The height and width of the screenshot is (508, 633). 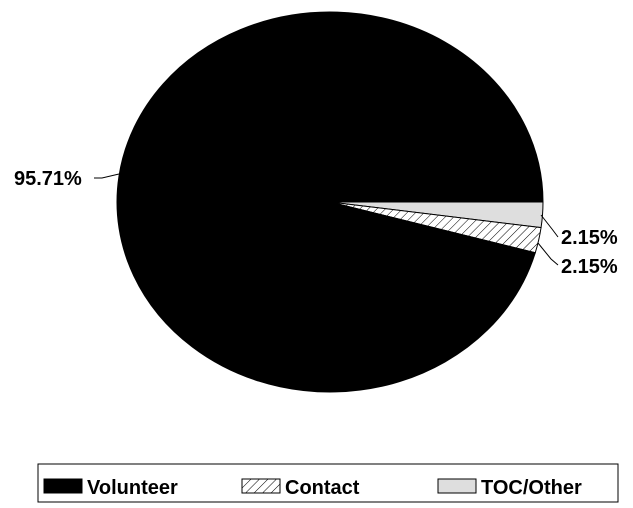 I want to click on legend: Volunteer Contact TOC/Other, so click(x=328, y=483).